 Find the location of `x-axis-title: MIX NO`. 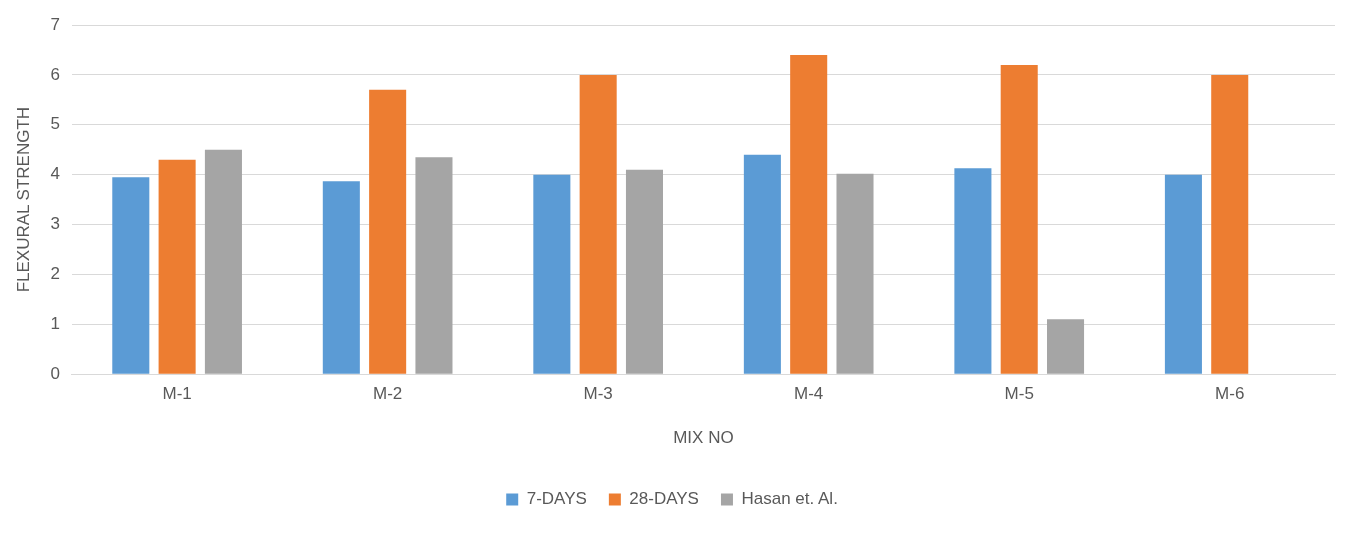

x-axis-title: MIX NO is located at coordinates (703, 438).